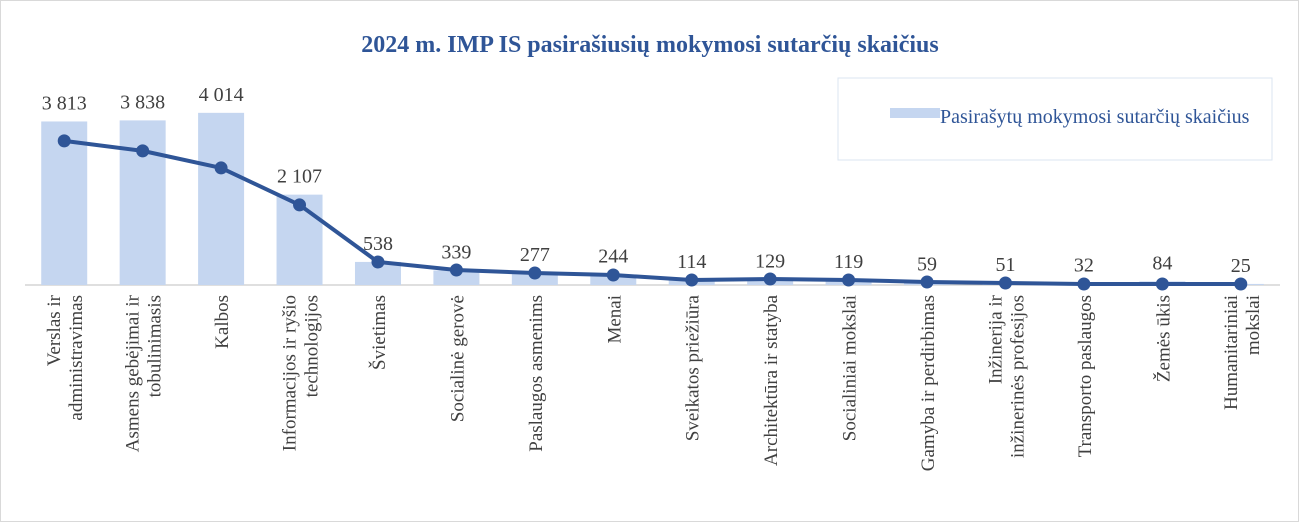  I want to click on x-tick-label-line: tobulinimasis, so click(155, 346).